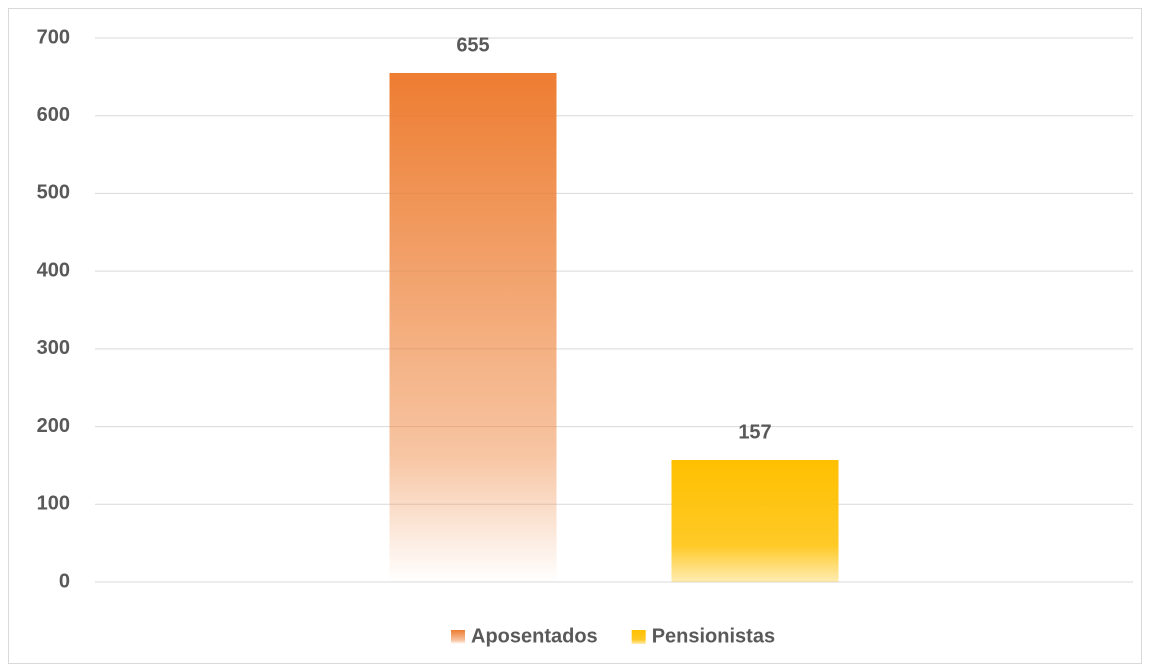 The width and height of the screenshot is (1150, 672). I want to click on data-label: 655, so click(472, 45).